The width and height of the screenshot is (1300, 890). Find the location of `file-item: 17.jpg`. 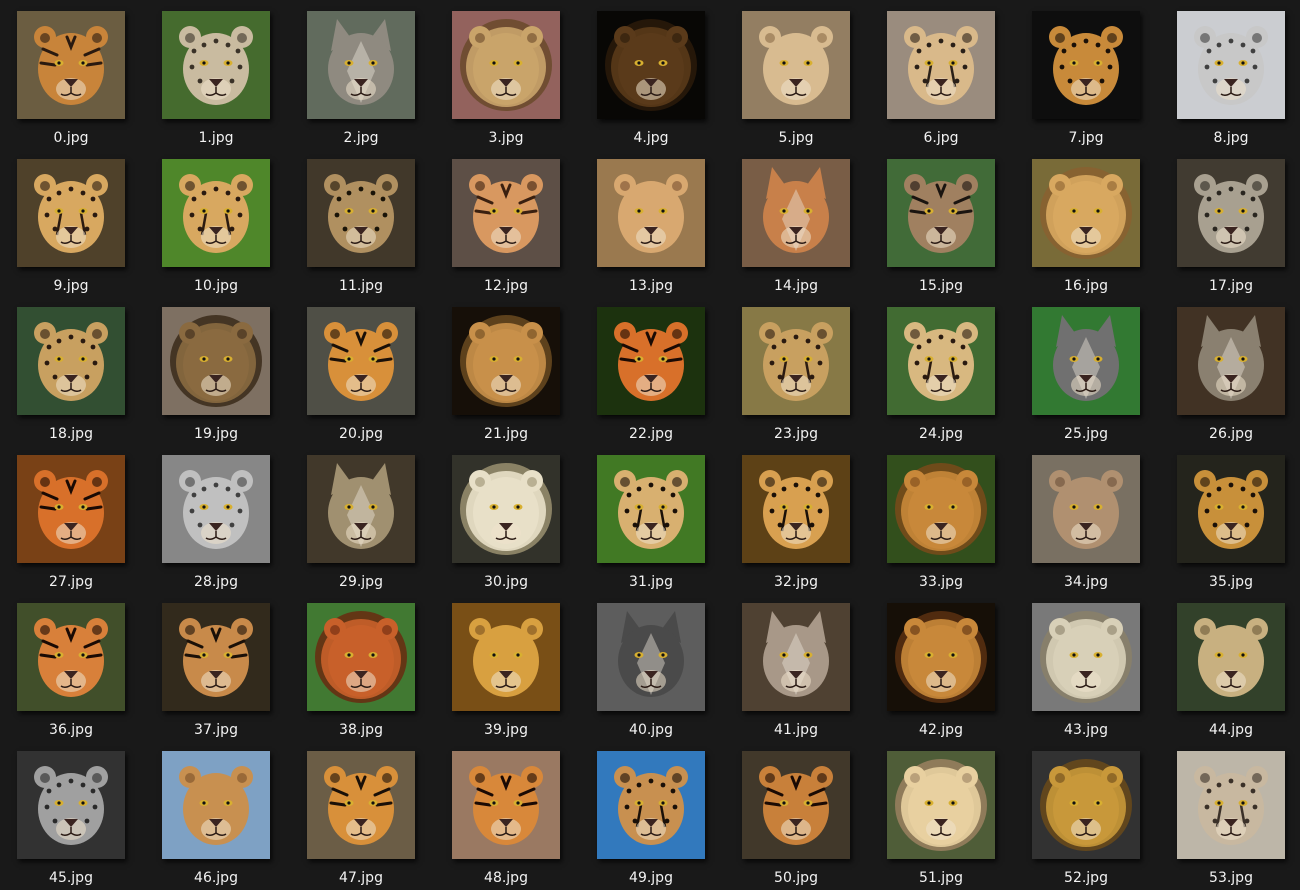

file-item: 17.jpg is located at coordinates (1227, 231).